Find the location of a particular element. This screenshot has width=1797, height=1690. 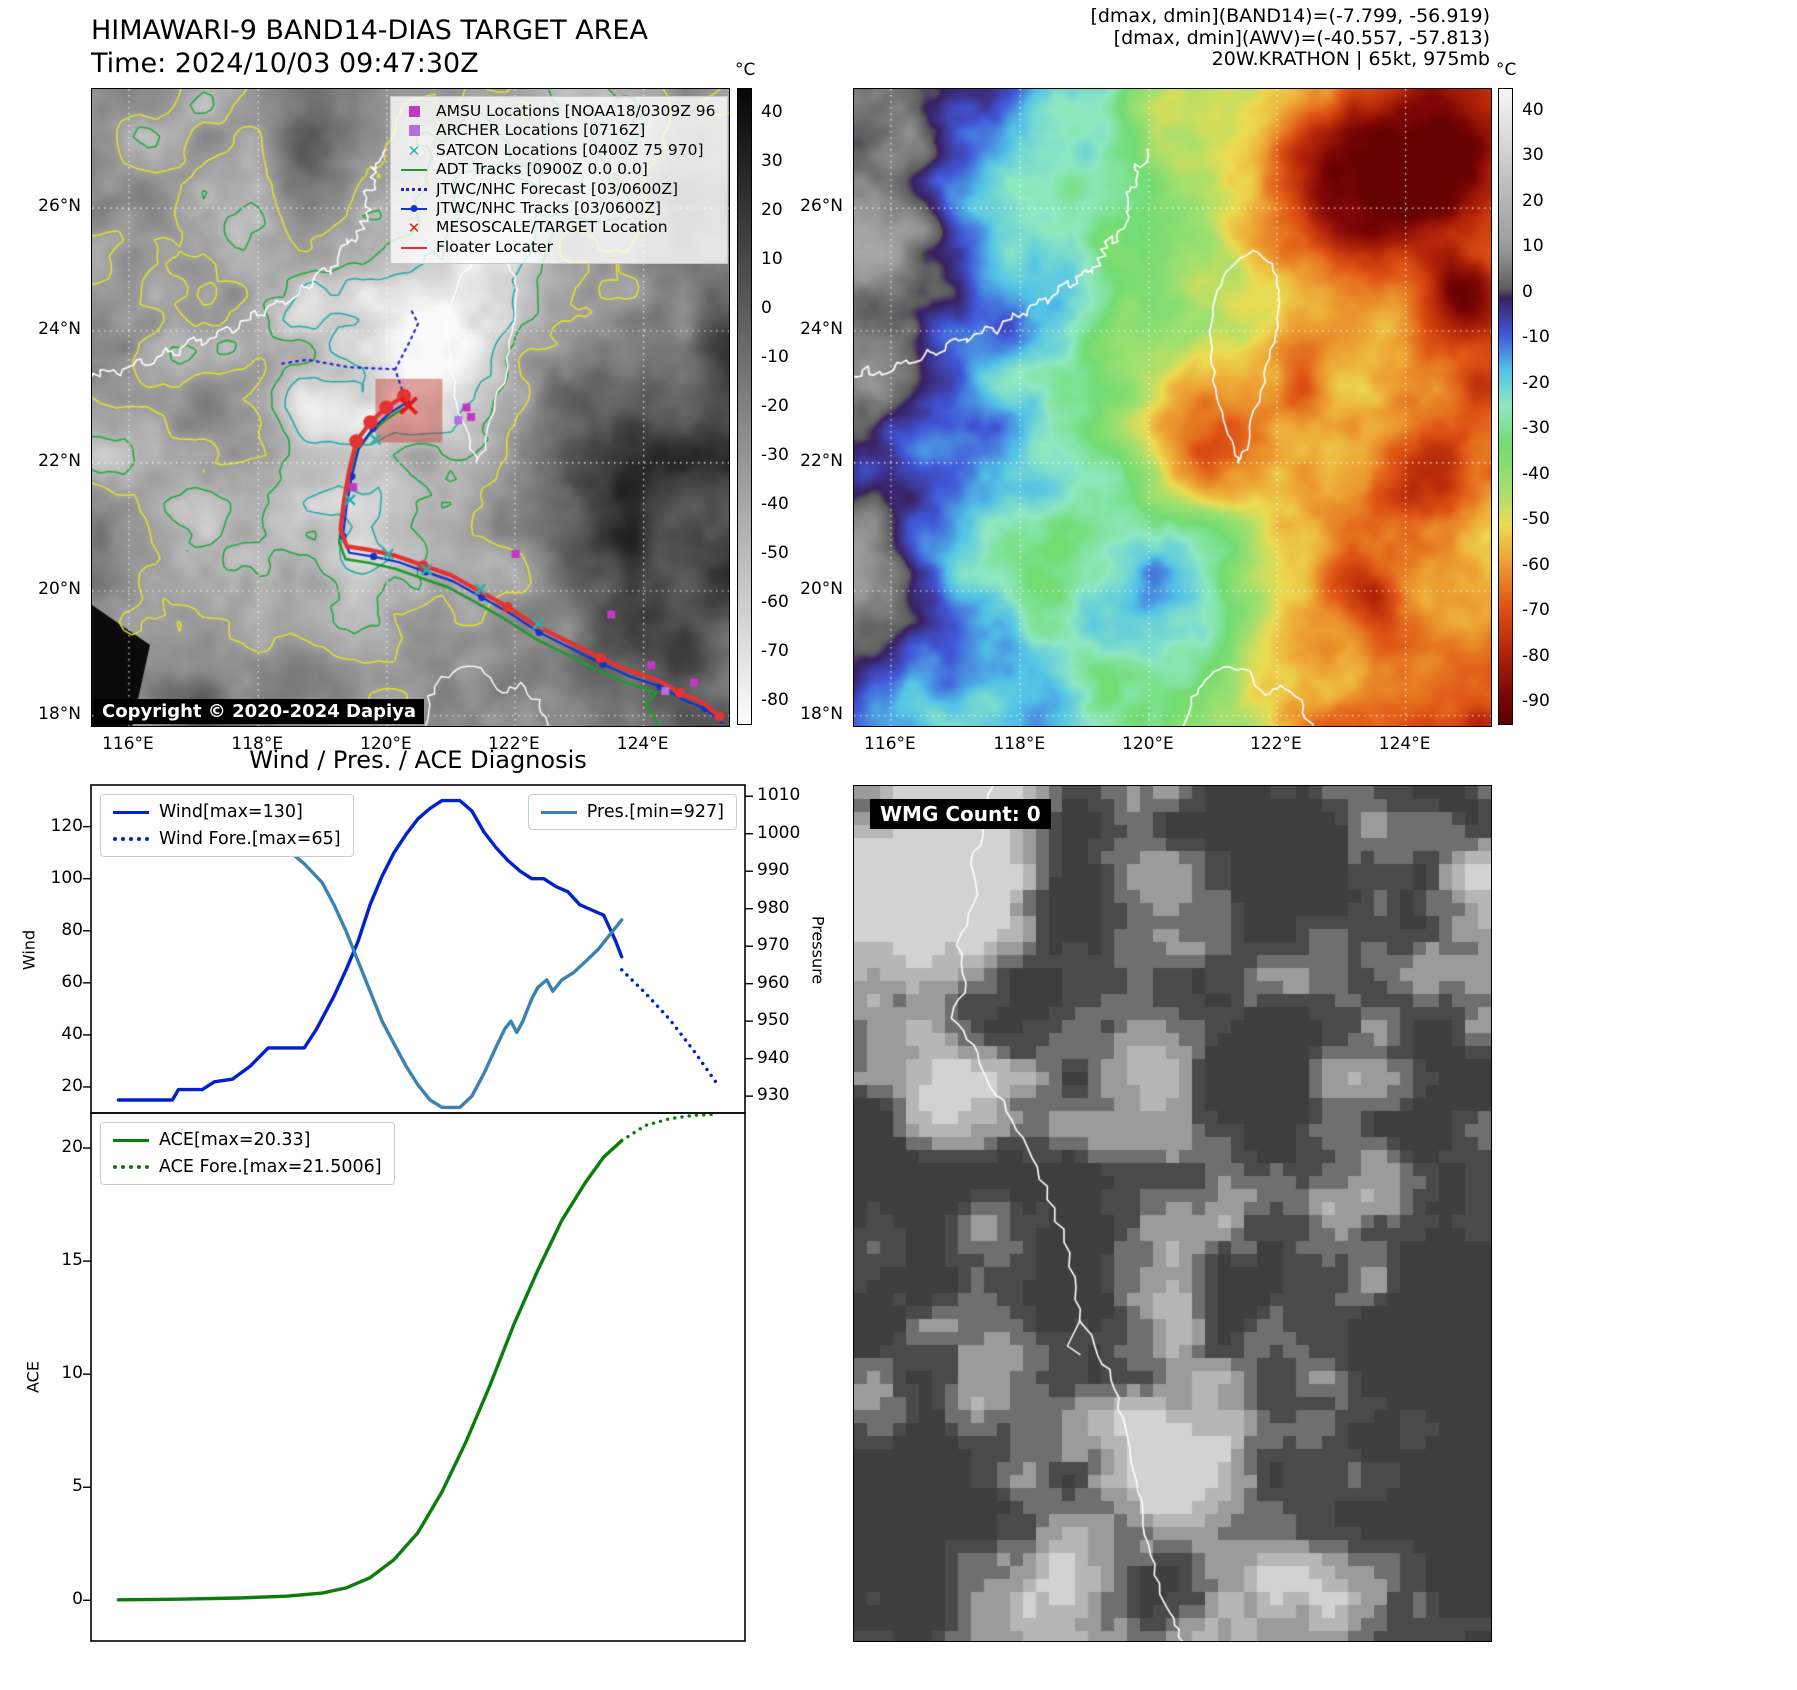

legend-item-ace: ACE[max=20.33] is located at coordinates (247, 1140).